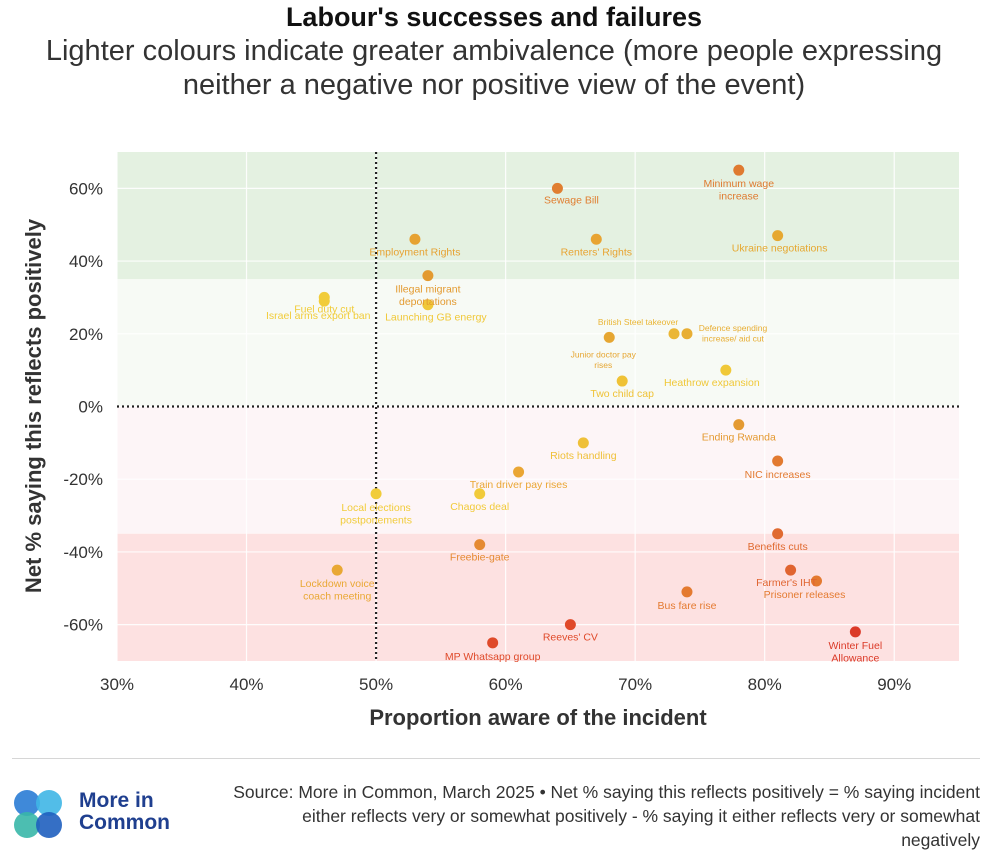 This screenshot has height=856, width=988. I want to click on y-tick-label: 40%, so click(86, 261).